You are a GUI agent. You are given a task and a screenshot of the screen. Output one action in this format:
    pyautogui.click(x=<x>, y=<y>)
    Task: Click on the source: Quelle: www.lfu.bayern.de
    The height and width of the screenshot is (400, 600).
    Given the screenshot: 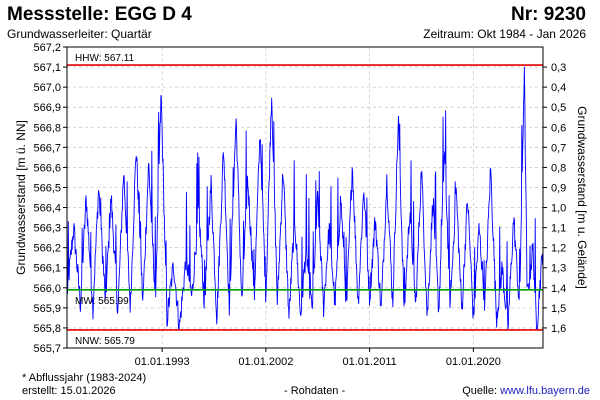 What is the action you would take?
    pyautogui.click(x=526, y=391)
    